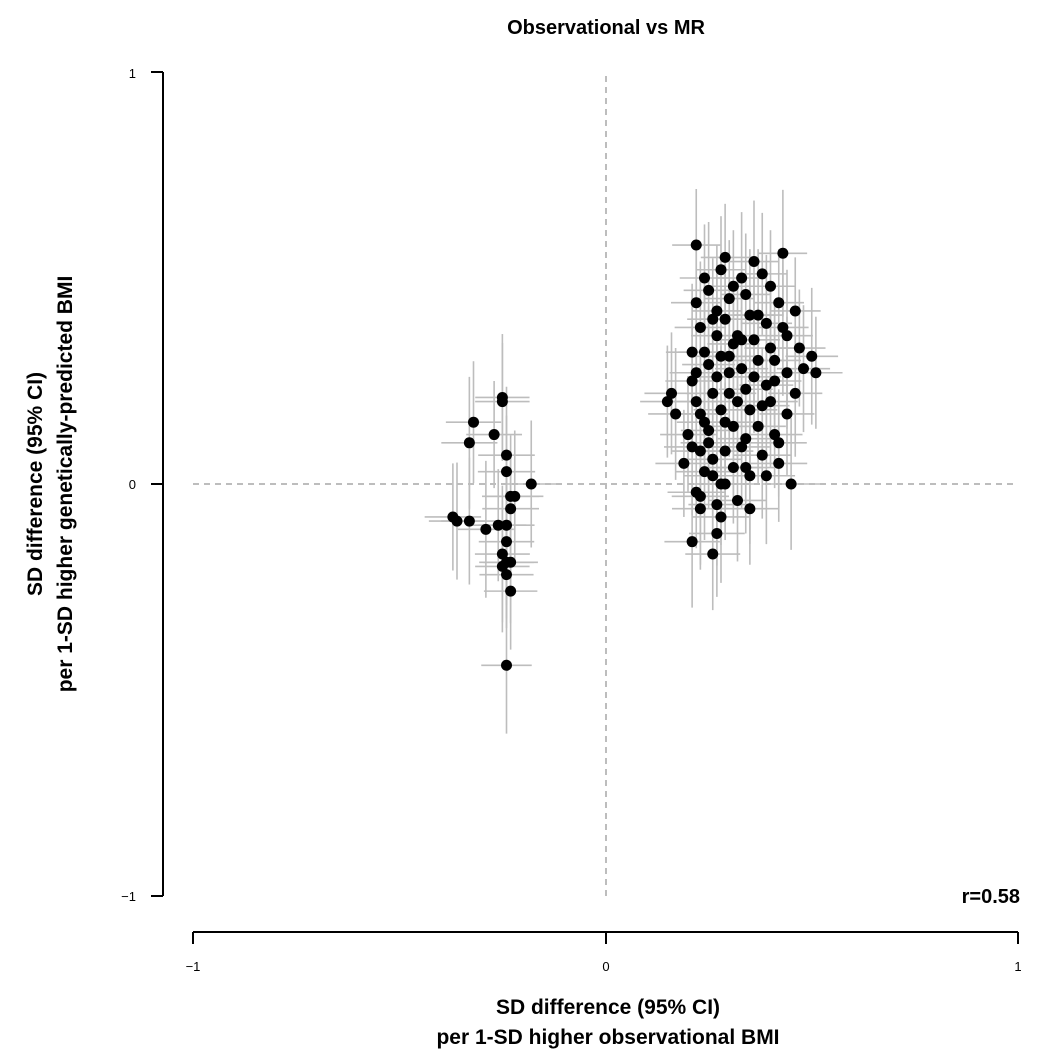 The height and width of the screenshot is (1059, 1039). What do you see at coordinates (608, 1007) in the screenshot?
I see `x-axis-label-line-1: SD difference (95% CI)` at bounding box center [608, 1007].